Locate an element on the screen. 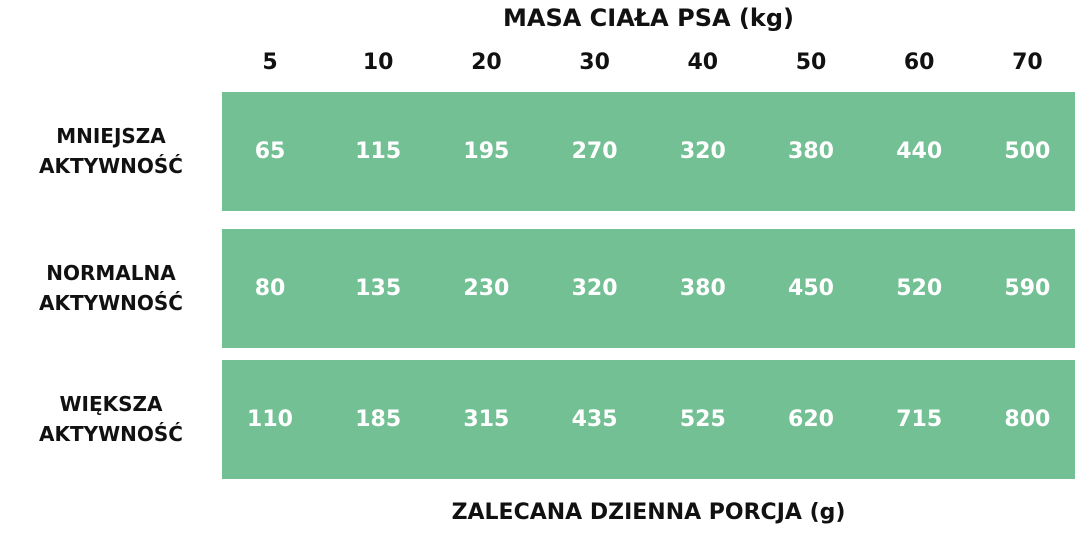 Image resolution: width=1077 pixels, height=538 pixels. table-cell: 525 is located at coordinates (702, 419).